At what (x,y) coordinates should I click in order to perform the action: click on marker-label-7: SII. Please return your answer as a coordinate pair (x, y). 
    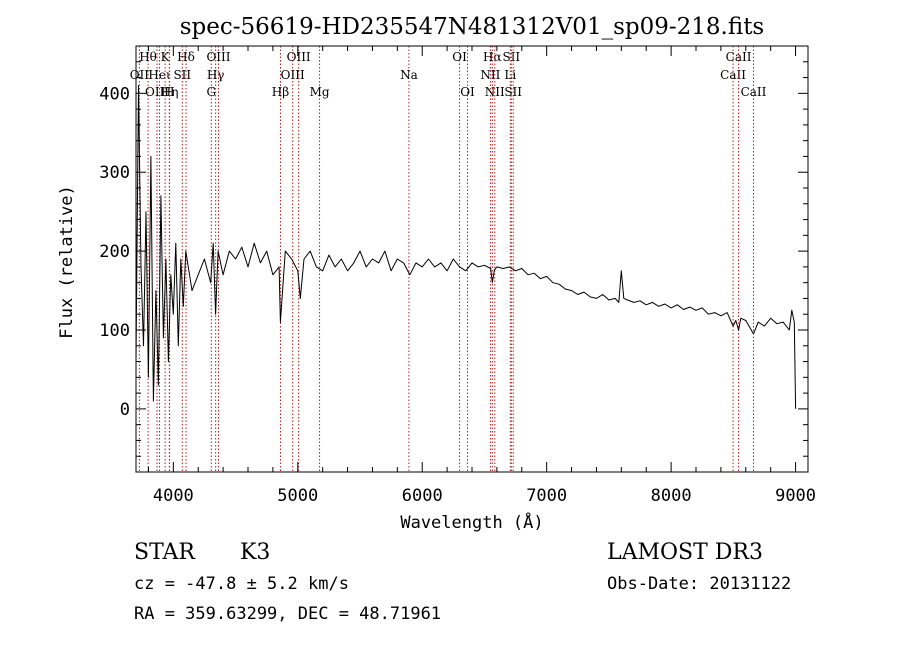
    Looking at the image, I should click on (182, 75).